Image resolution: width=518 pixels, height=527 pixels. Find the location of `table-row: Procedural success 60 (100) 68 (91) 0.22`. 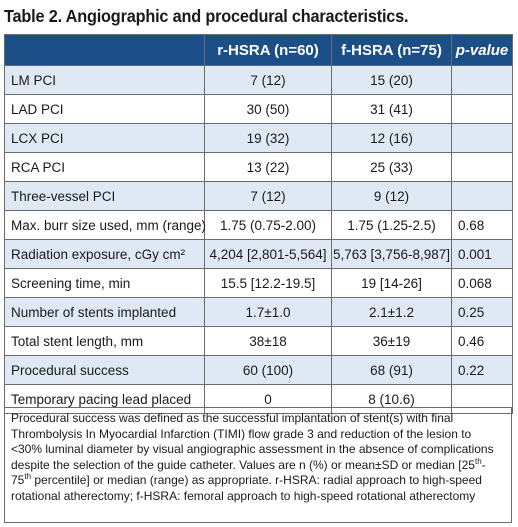

table-row: Procedural success 60 (100) 68 (91) 0.22 is located at coordinates (258, 370).